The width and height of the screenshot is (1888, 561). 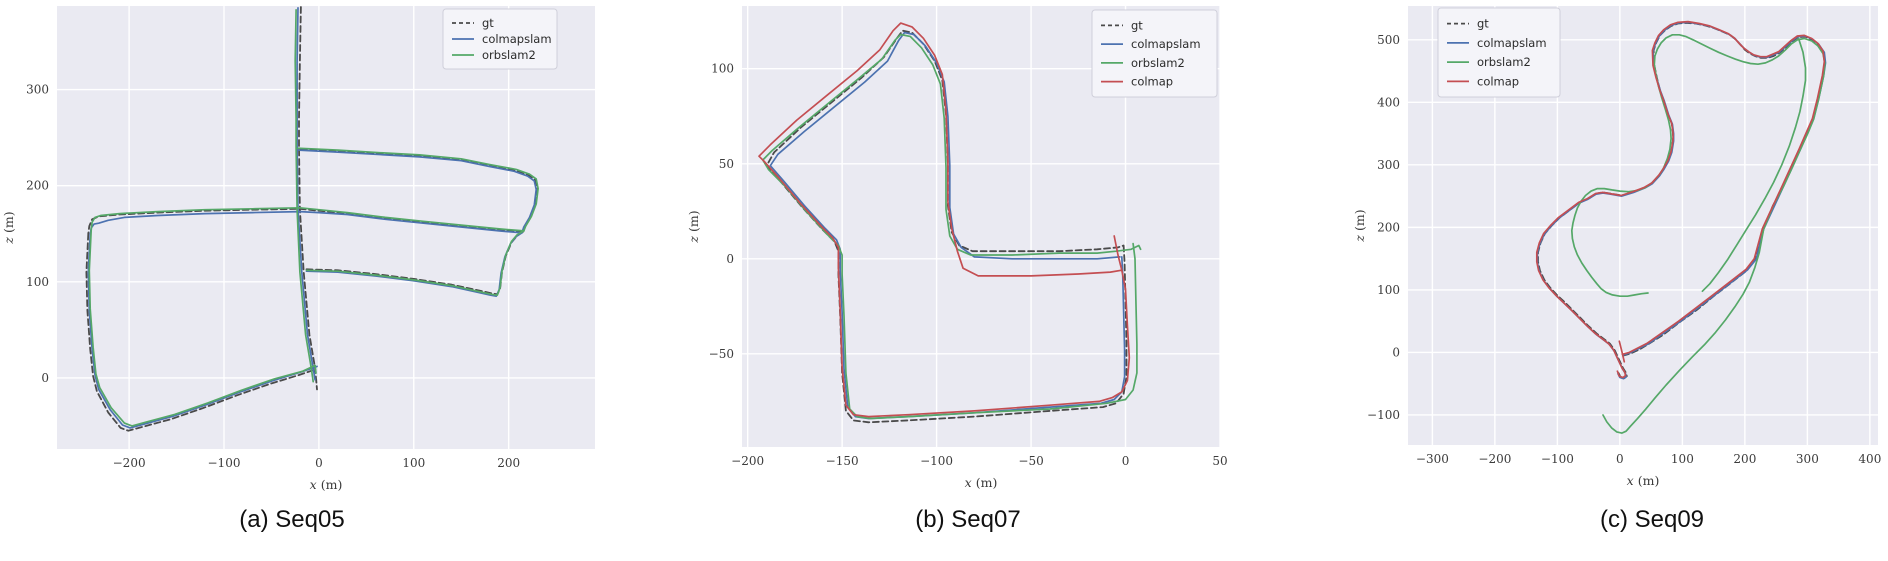 I want to click on y-tick-label: −50, so click(x=721, y=354).